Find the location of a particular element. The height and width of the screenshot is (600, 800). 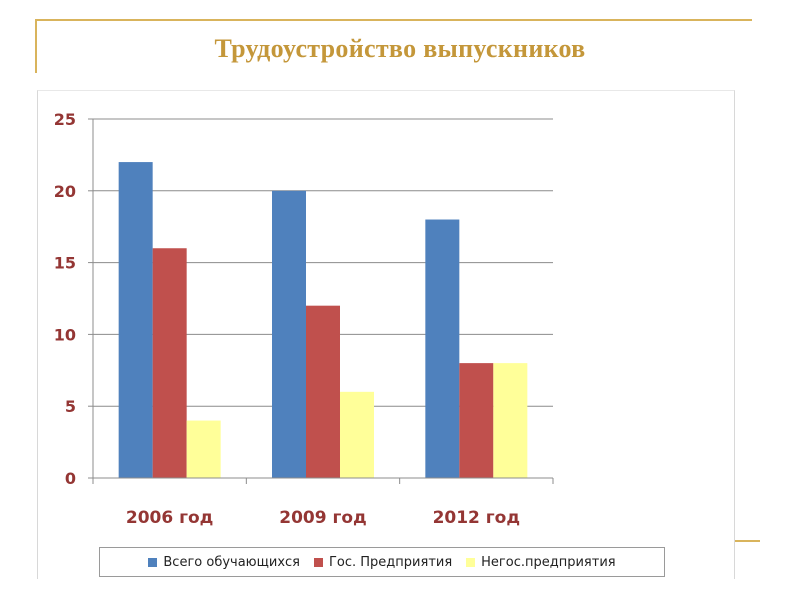

x-tick-label: 2012 год is located at coordinates (477, 518).